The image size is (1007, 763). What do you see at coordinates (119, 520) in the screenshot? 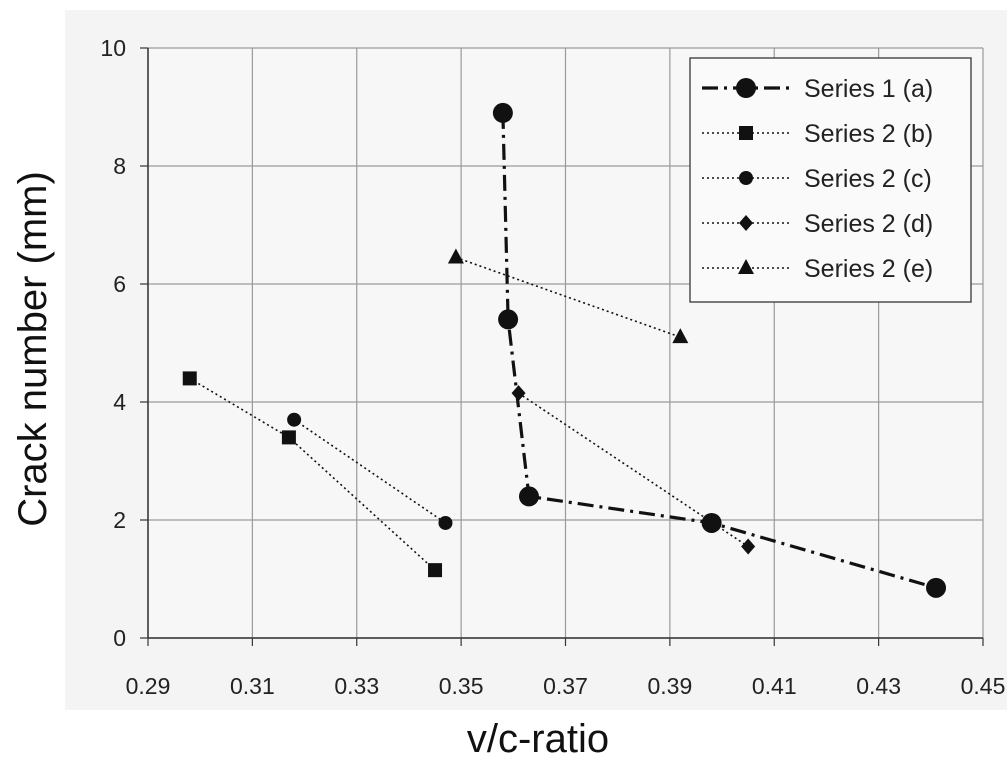
I see `y-tick-label: 2` at bounding box center [119, 520].